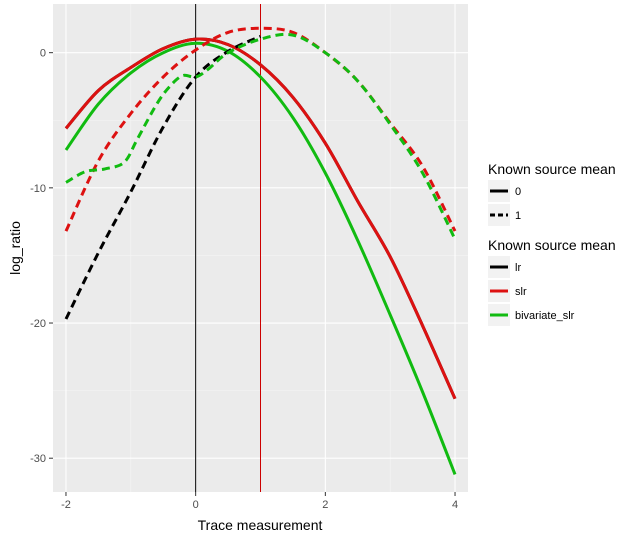 The height and width of the screenshot is (543, 639). Describe the element at coordinates (325, 505) in the screenshot. I see `x-tick-label: 2` at that location.